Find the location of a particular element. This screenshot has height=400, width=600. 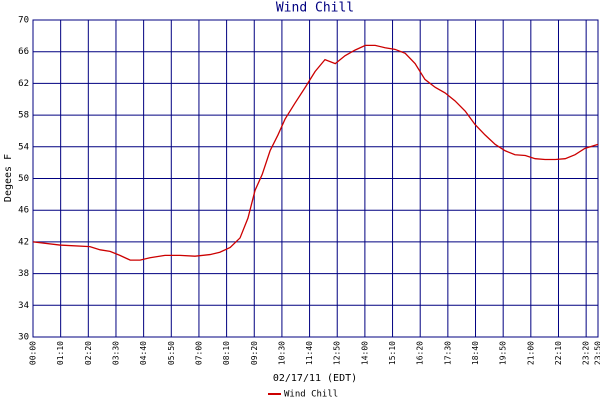

x-tick-label: 19:50 is located at coordinates (503, 353).